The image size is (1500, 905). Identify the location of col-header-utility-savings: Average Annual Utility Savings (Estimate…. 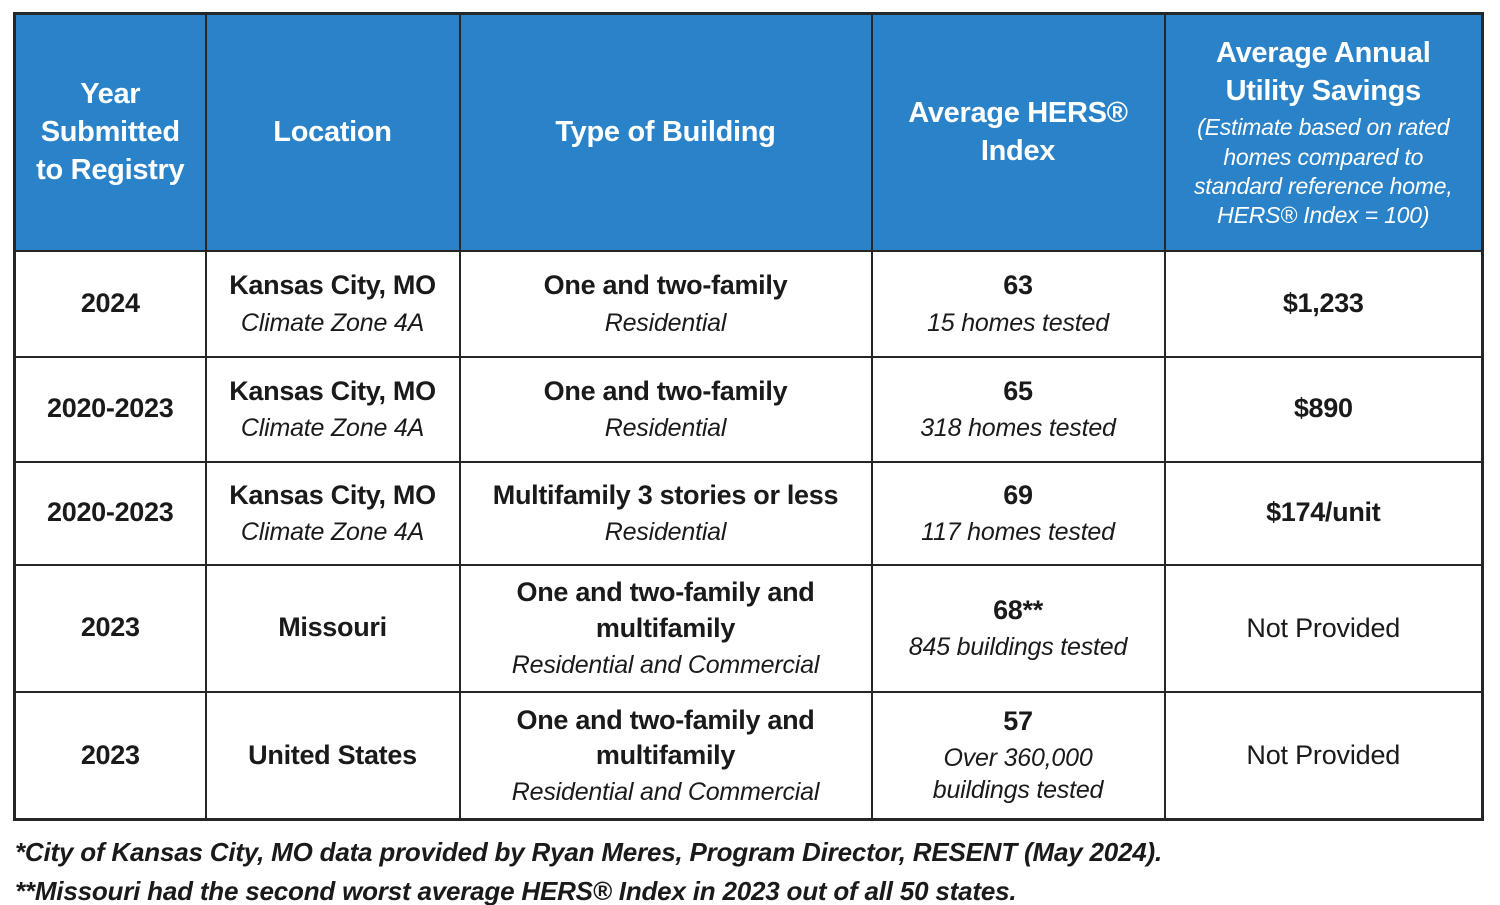
(1323, 132).